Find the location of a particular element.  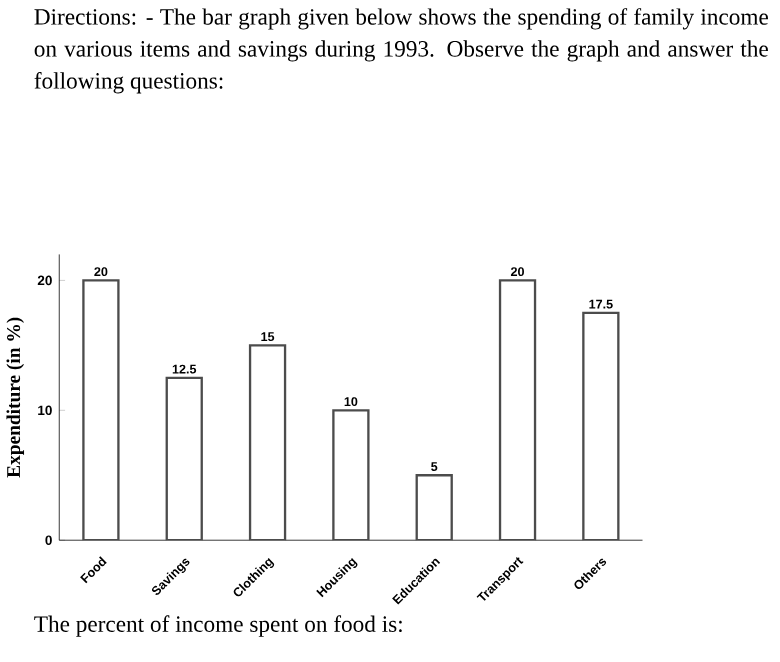

y-axis-title: Expenditure (in %) is located at coordinates (15, 398).